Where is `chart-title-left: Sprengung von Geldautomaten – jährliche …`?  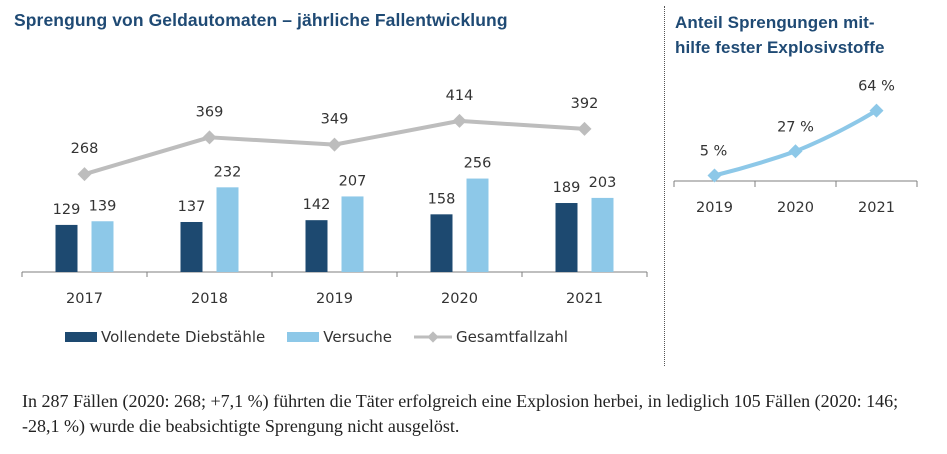 chart-title-left: Sprengung von Geldautomaten – jährliche … is located at coordinates (261, 20).